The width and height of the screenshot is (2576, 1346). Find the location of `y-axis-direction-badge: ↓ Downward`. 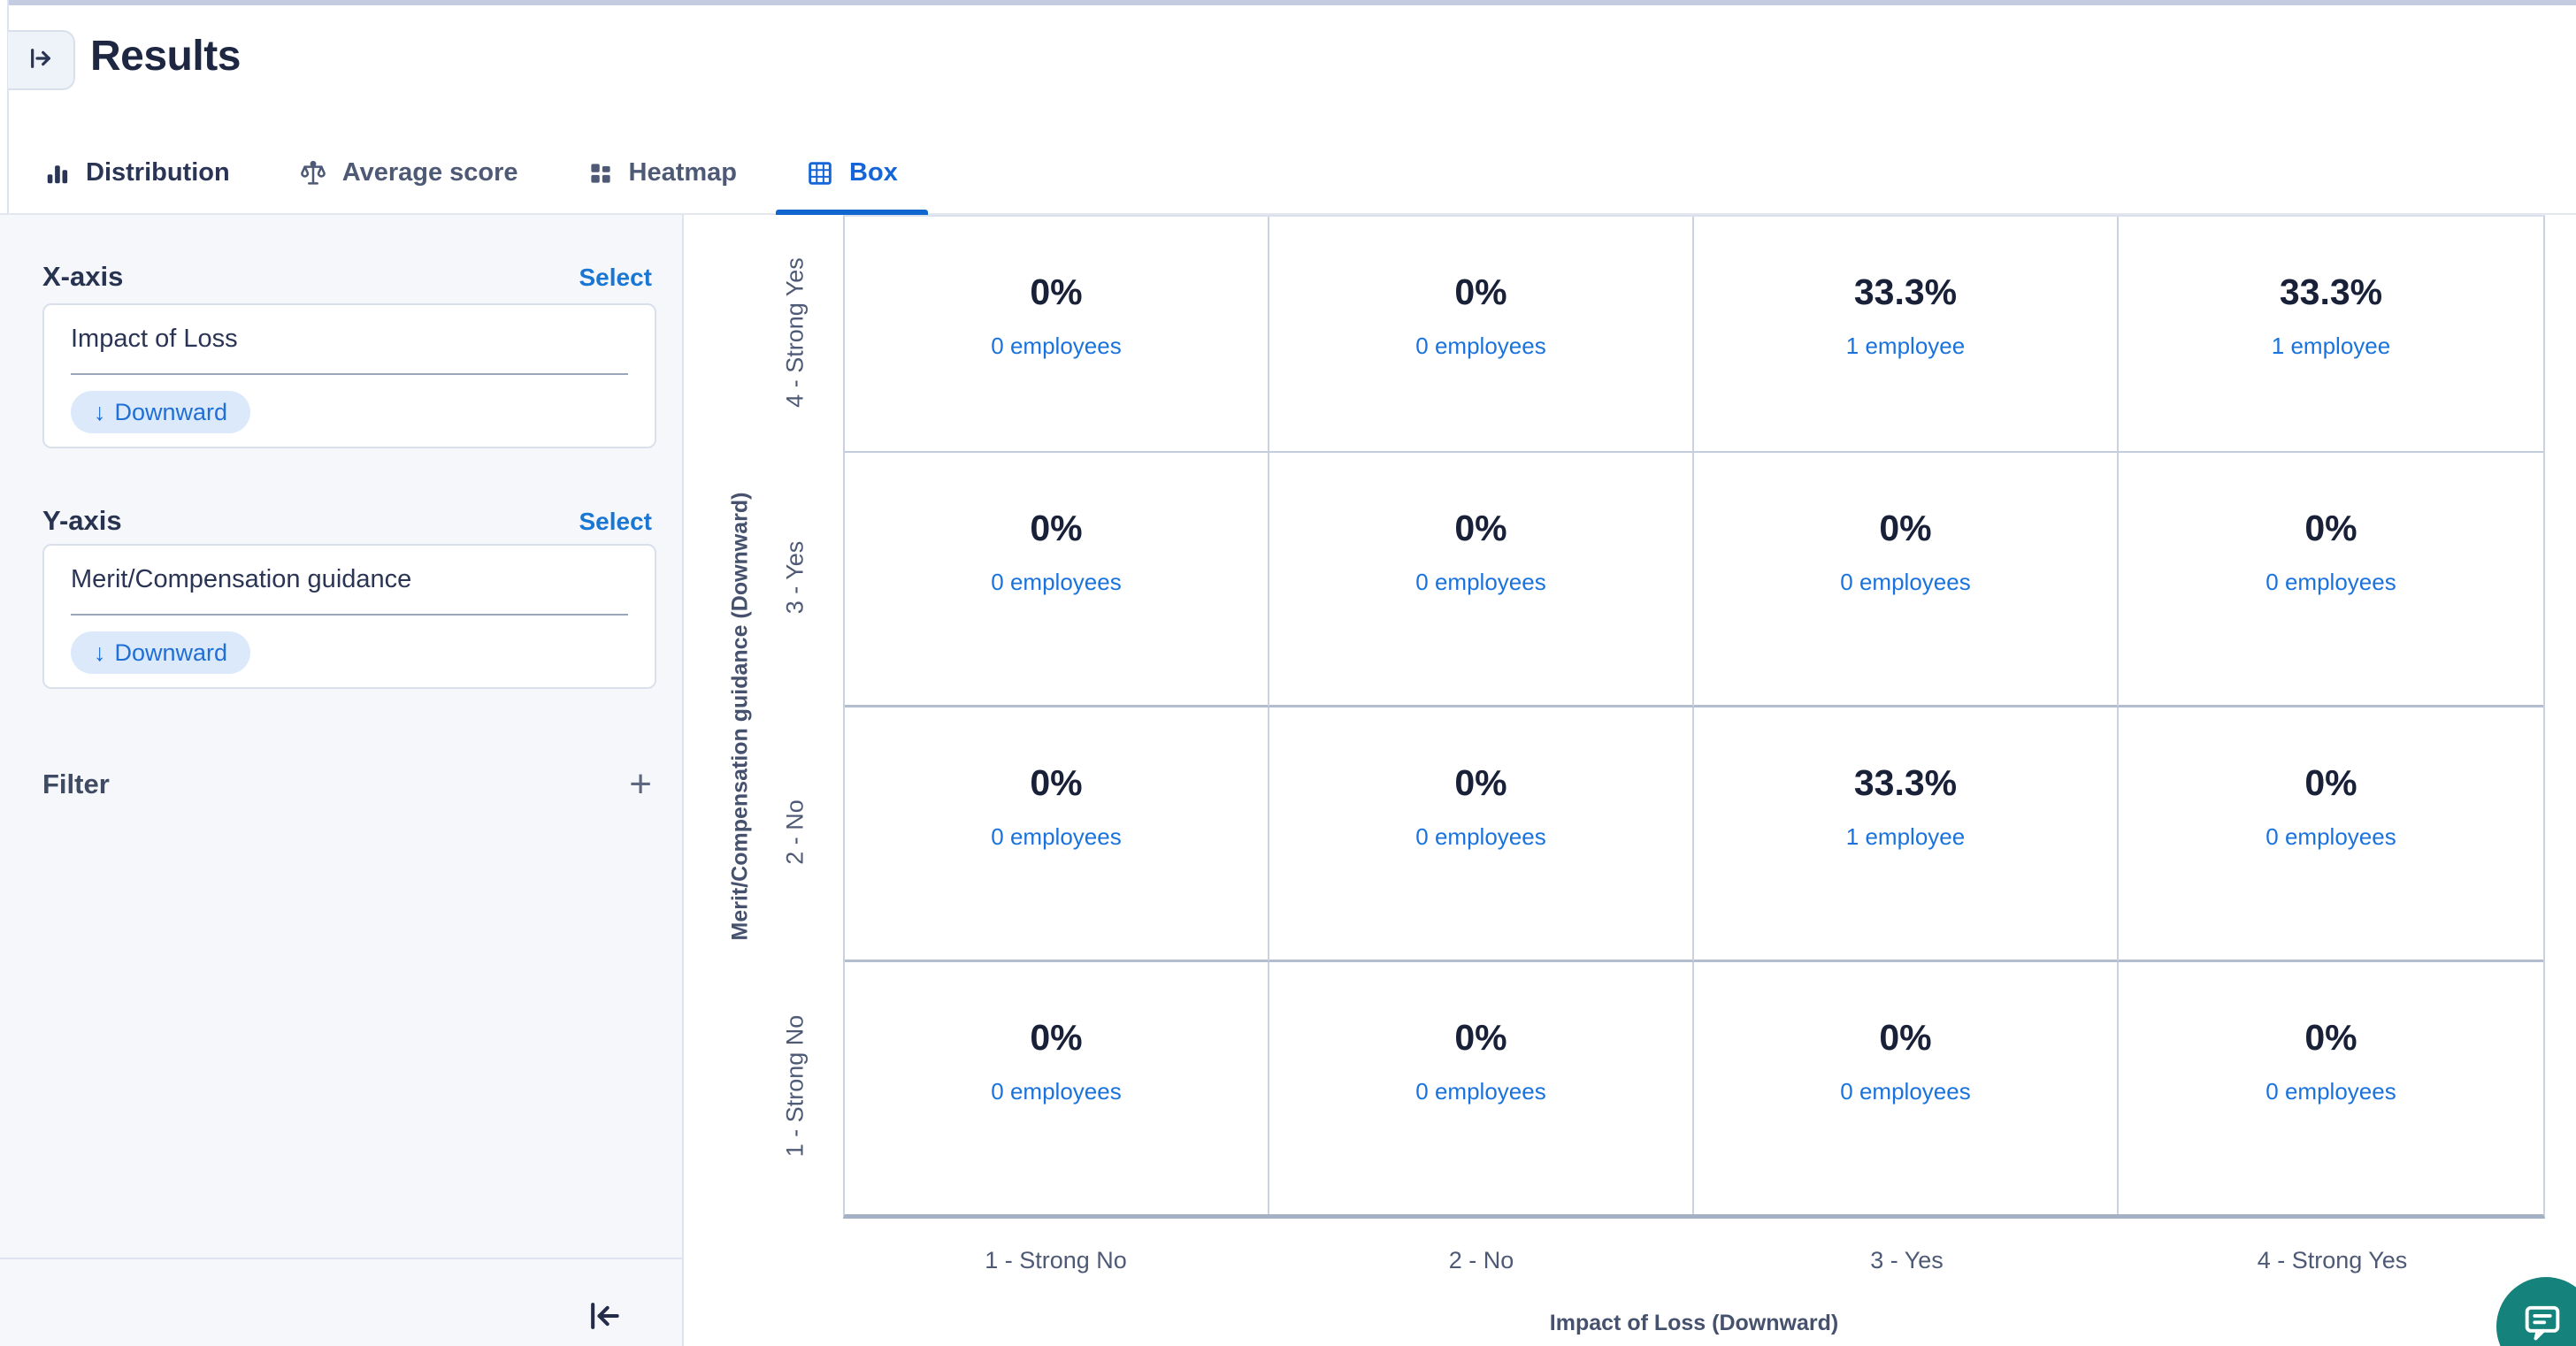

y-axis-direction-badge: ↓ Downward is located at coordinates (161, 652).